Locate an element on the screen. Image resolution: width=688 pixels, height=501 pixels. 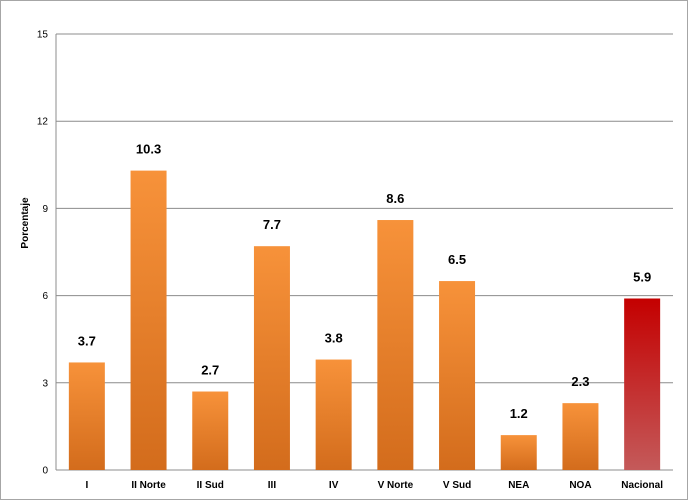
y-axis-ticks: 0 3 6 9 12 15 is located at coordinates (43, 253).